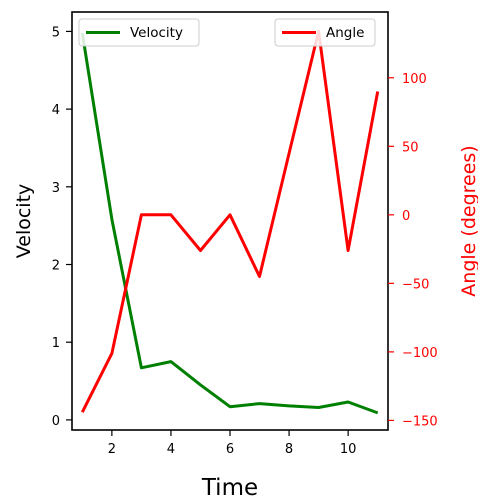 This screenshot has height=501, width=478. What do you see at coordinates (420, 421) in the screenshot?
I see `right-y-tick-label: −150` at bounding box center [420, 421].